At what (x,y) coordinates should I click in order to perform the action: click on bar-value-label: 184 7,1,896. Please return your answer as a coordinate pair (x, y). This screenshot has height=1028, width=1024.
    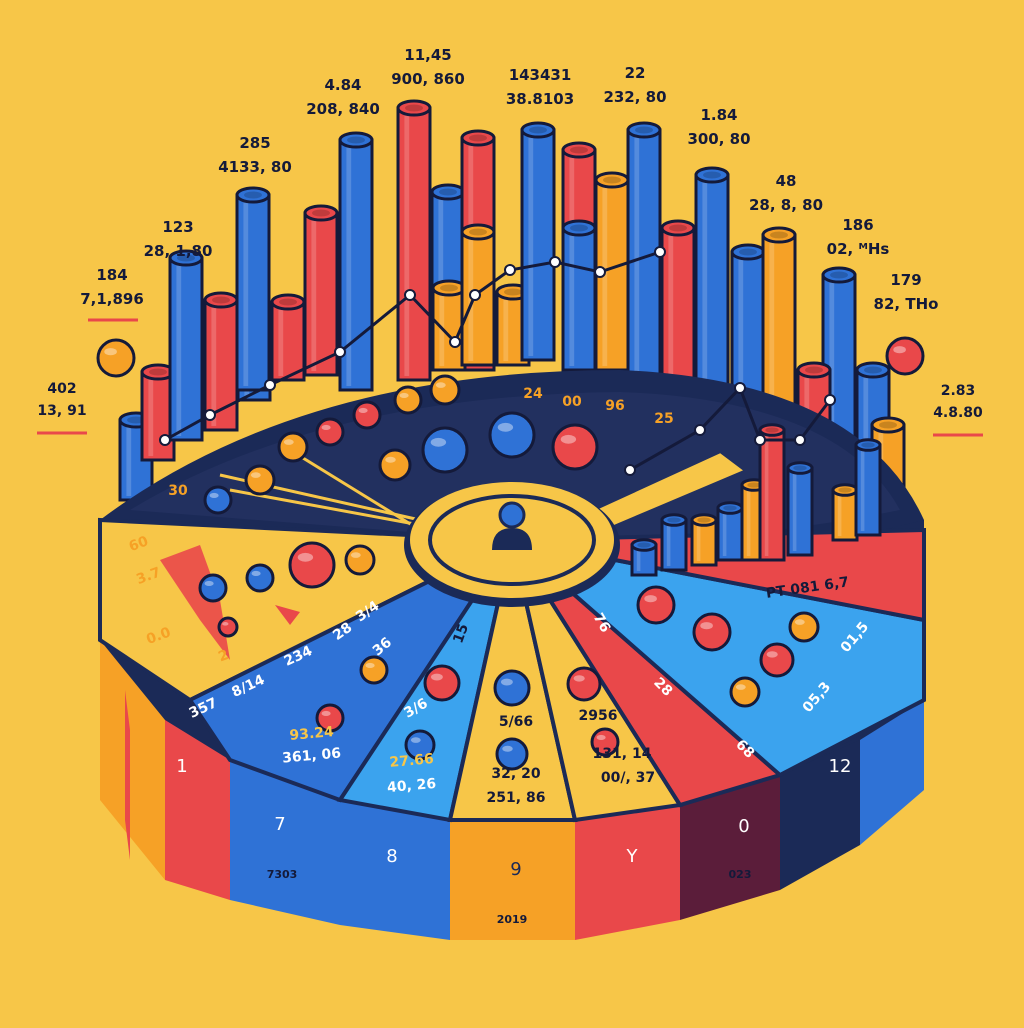
    Looking at the image, I should click on (112, 287).